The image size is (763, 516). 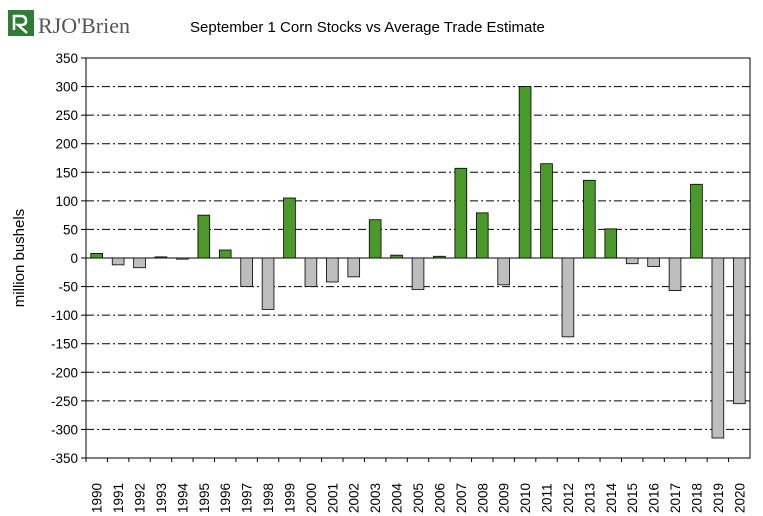 I want to click on bar-2019, so click(x=718, y=348).